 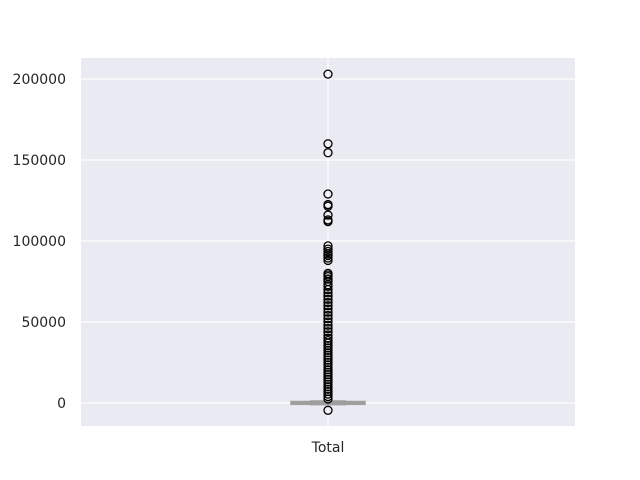 What do you see at coordinates (39, 80) in the screenshot?
I see `y-tick-label: 200000` at bounding box center [39, 80].